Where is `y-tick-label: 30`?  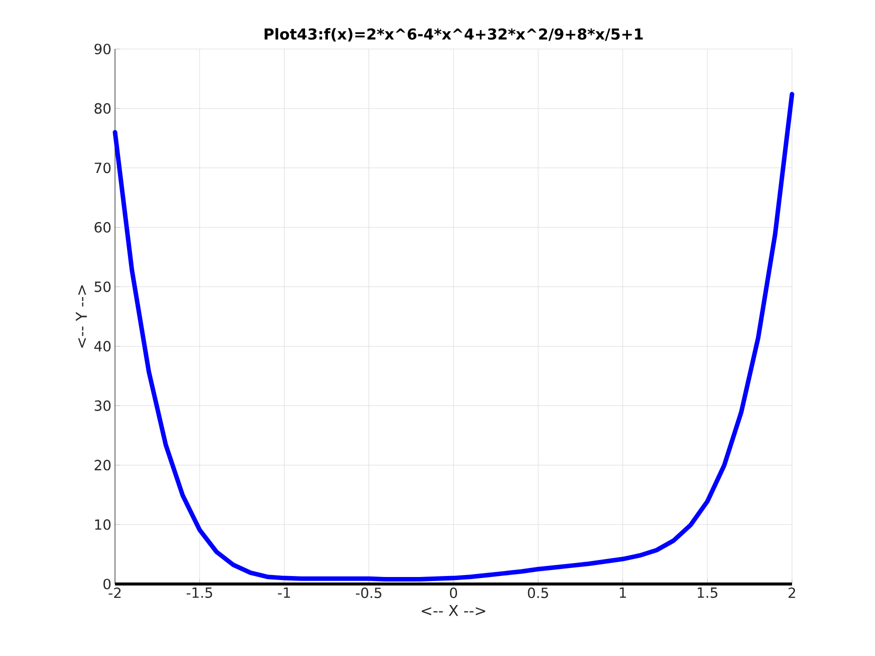 y-tick-label: 30 is located at coordinates (102, 405).